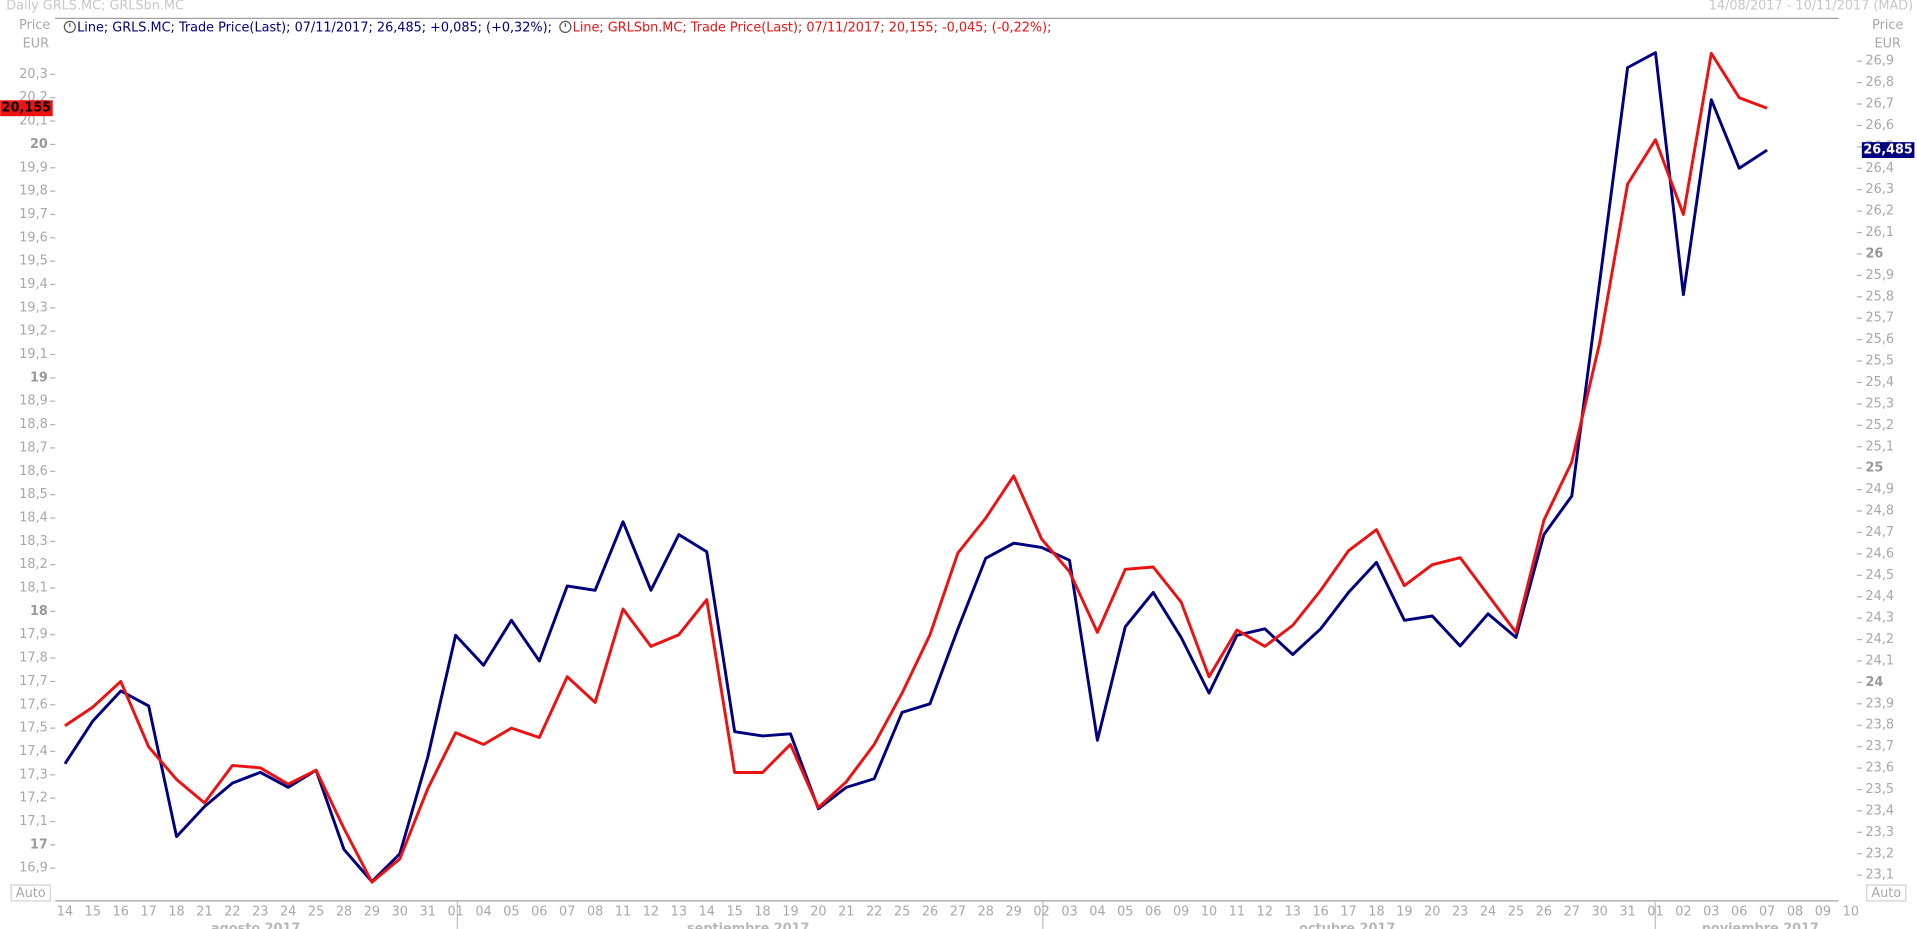 This screenshot has height=929, width=1917. What do you see at coordinates (33, 74) in the screenshot?
I see `y-tick-label: 20,3` at bounding box center [33, 74].